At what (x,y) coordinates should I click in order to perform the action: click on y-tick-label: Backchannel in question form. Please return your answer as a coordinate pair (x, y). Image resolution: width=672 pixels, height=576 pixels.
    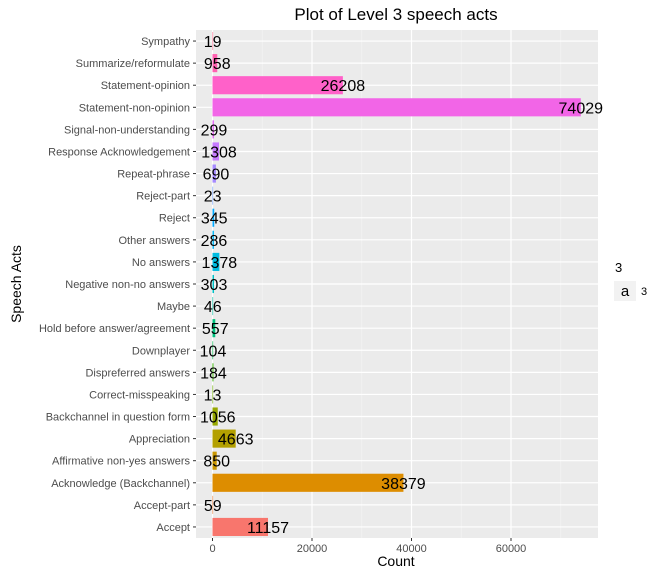
    Looking at the image, I should click on (118, 418).